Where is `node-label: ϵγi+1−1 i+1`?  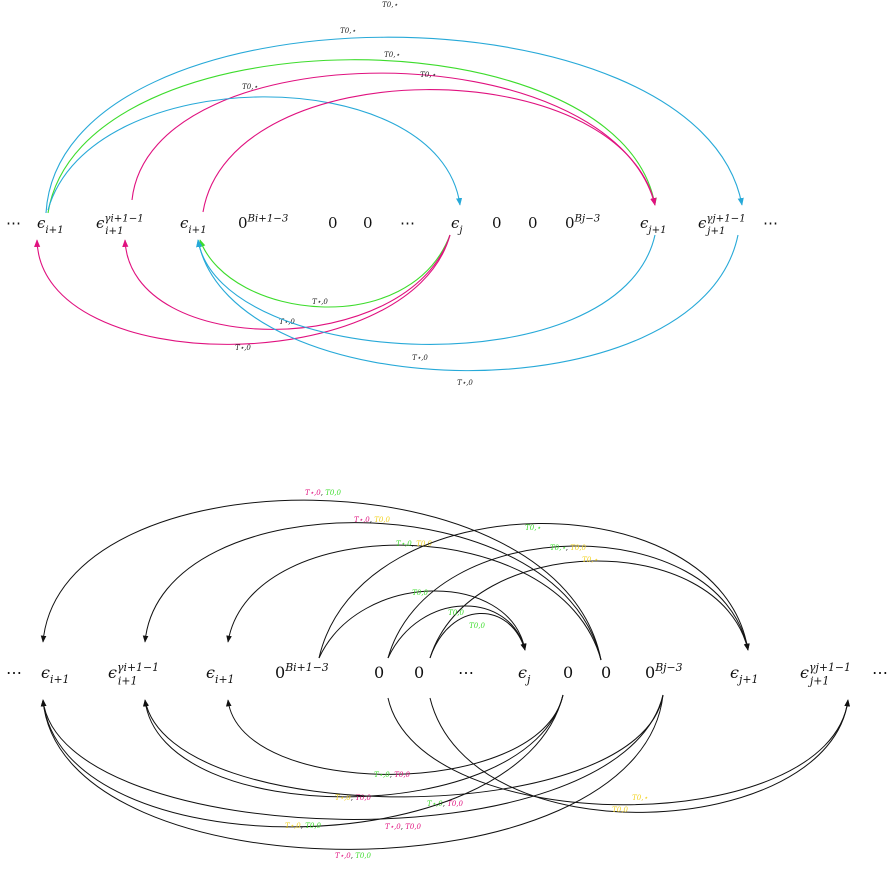
node-label: ϵγi+1−1 i+1 is located at coordinates (133, 674).